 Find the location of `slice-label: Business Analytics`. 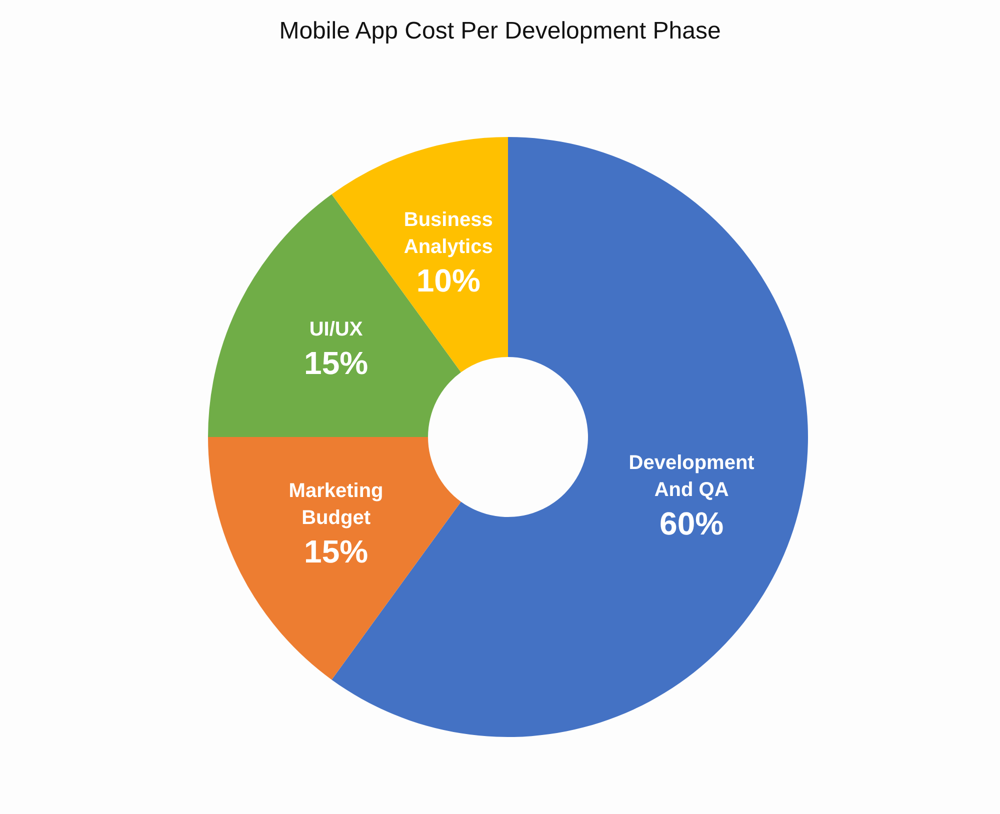

slice-label: Business Analytics is located at coordinates (448, 233).